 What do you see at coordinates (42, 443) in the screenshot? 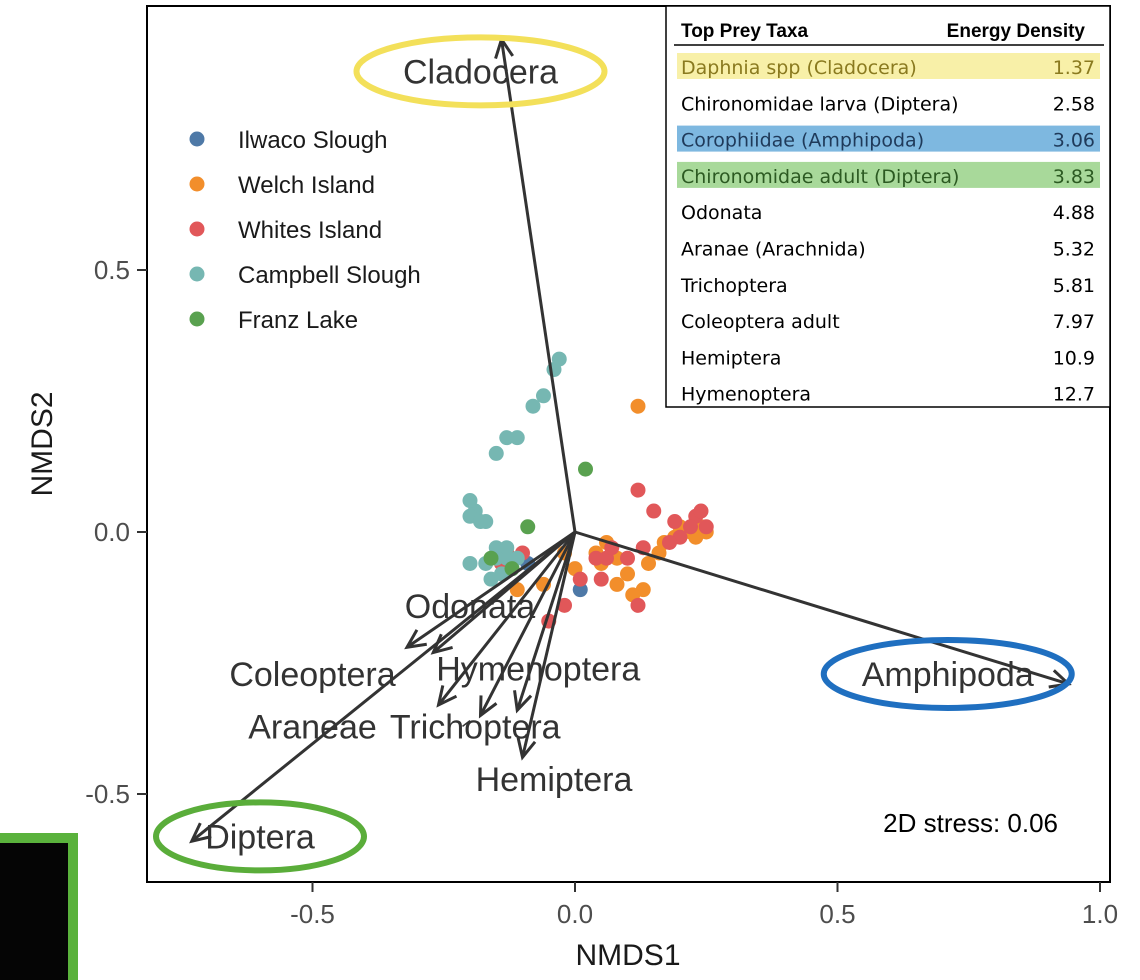
I see `y-axis-title: NMDS2` at bounding box center [42, 443].